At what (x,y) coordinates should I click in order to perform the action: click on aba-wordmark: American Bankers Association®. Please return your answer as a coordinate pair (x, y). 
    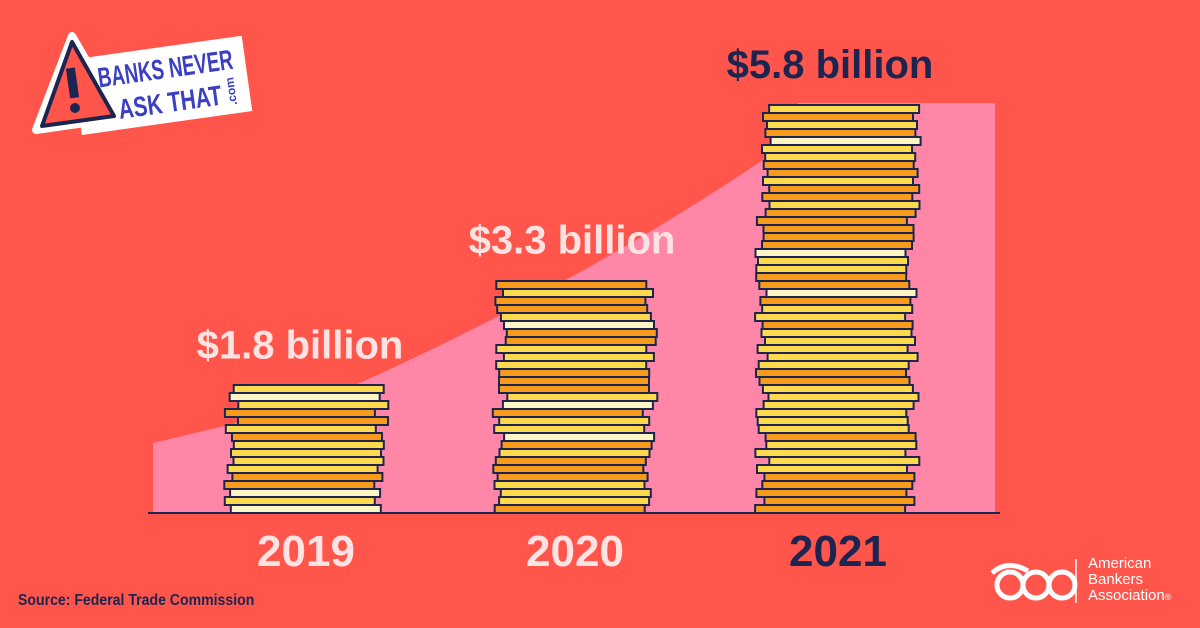
    Looking at the image, I should click on (1129, 580).